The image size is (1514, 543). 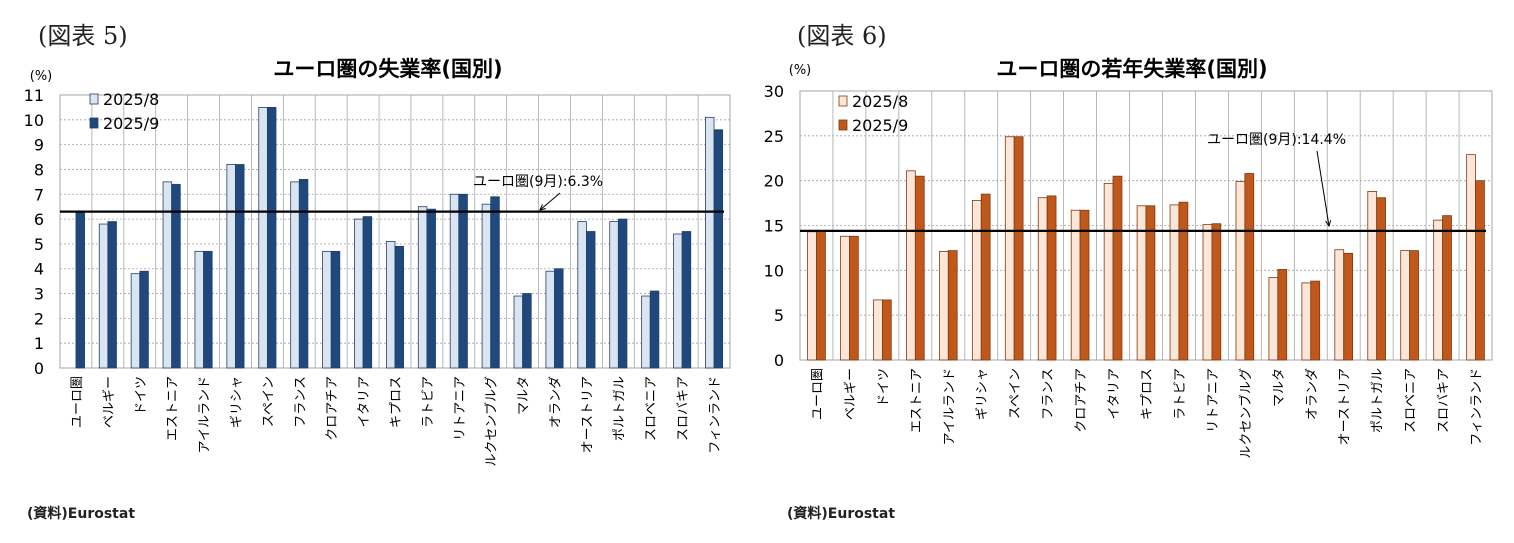 I want to click on x-tick-label: リトアニア, so click(x=460, y=408).